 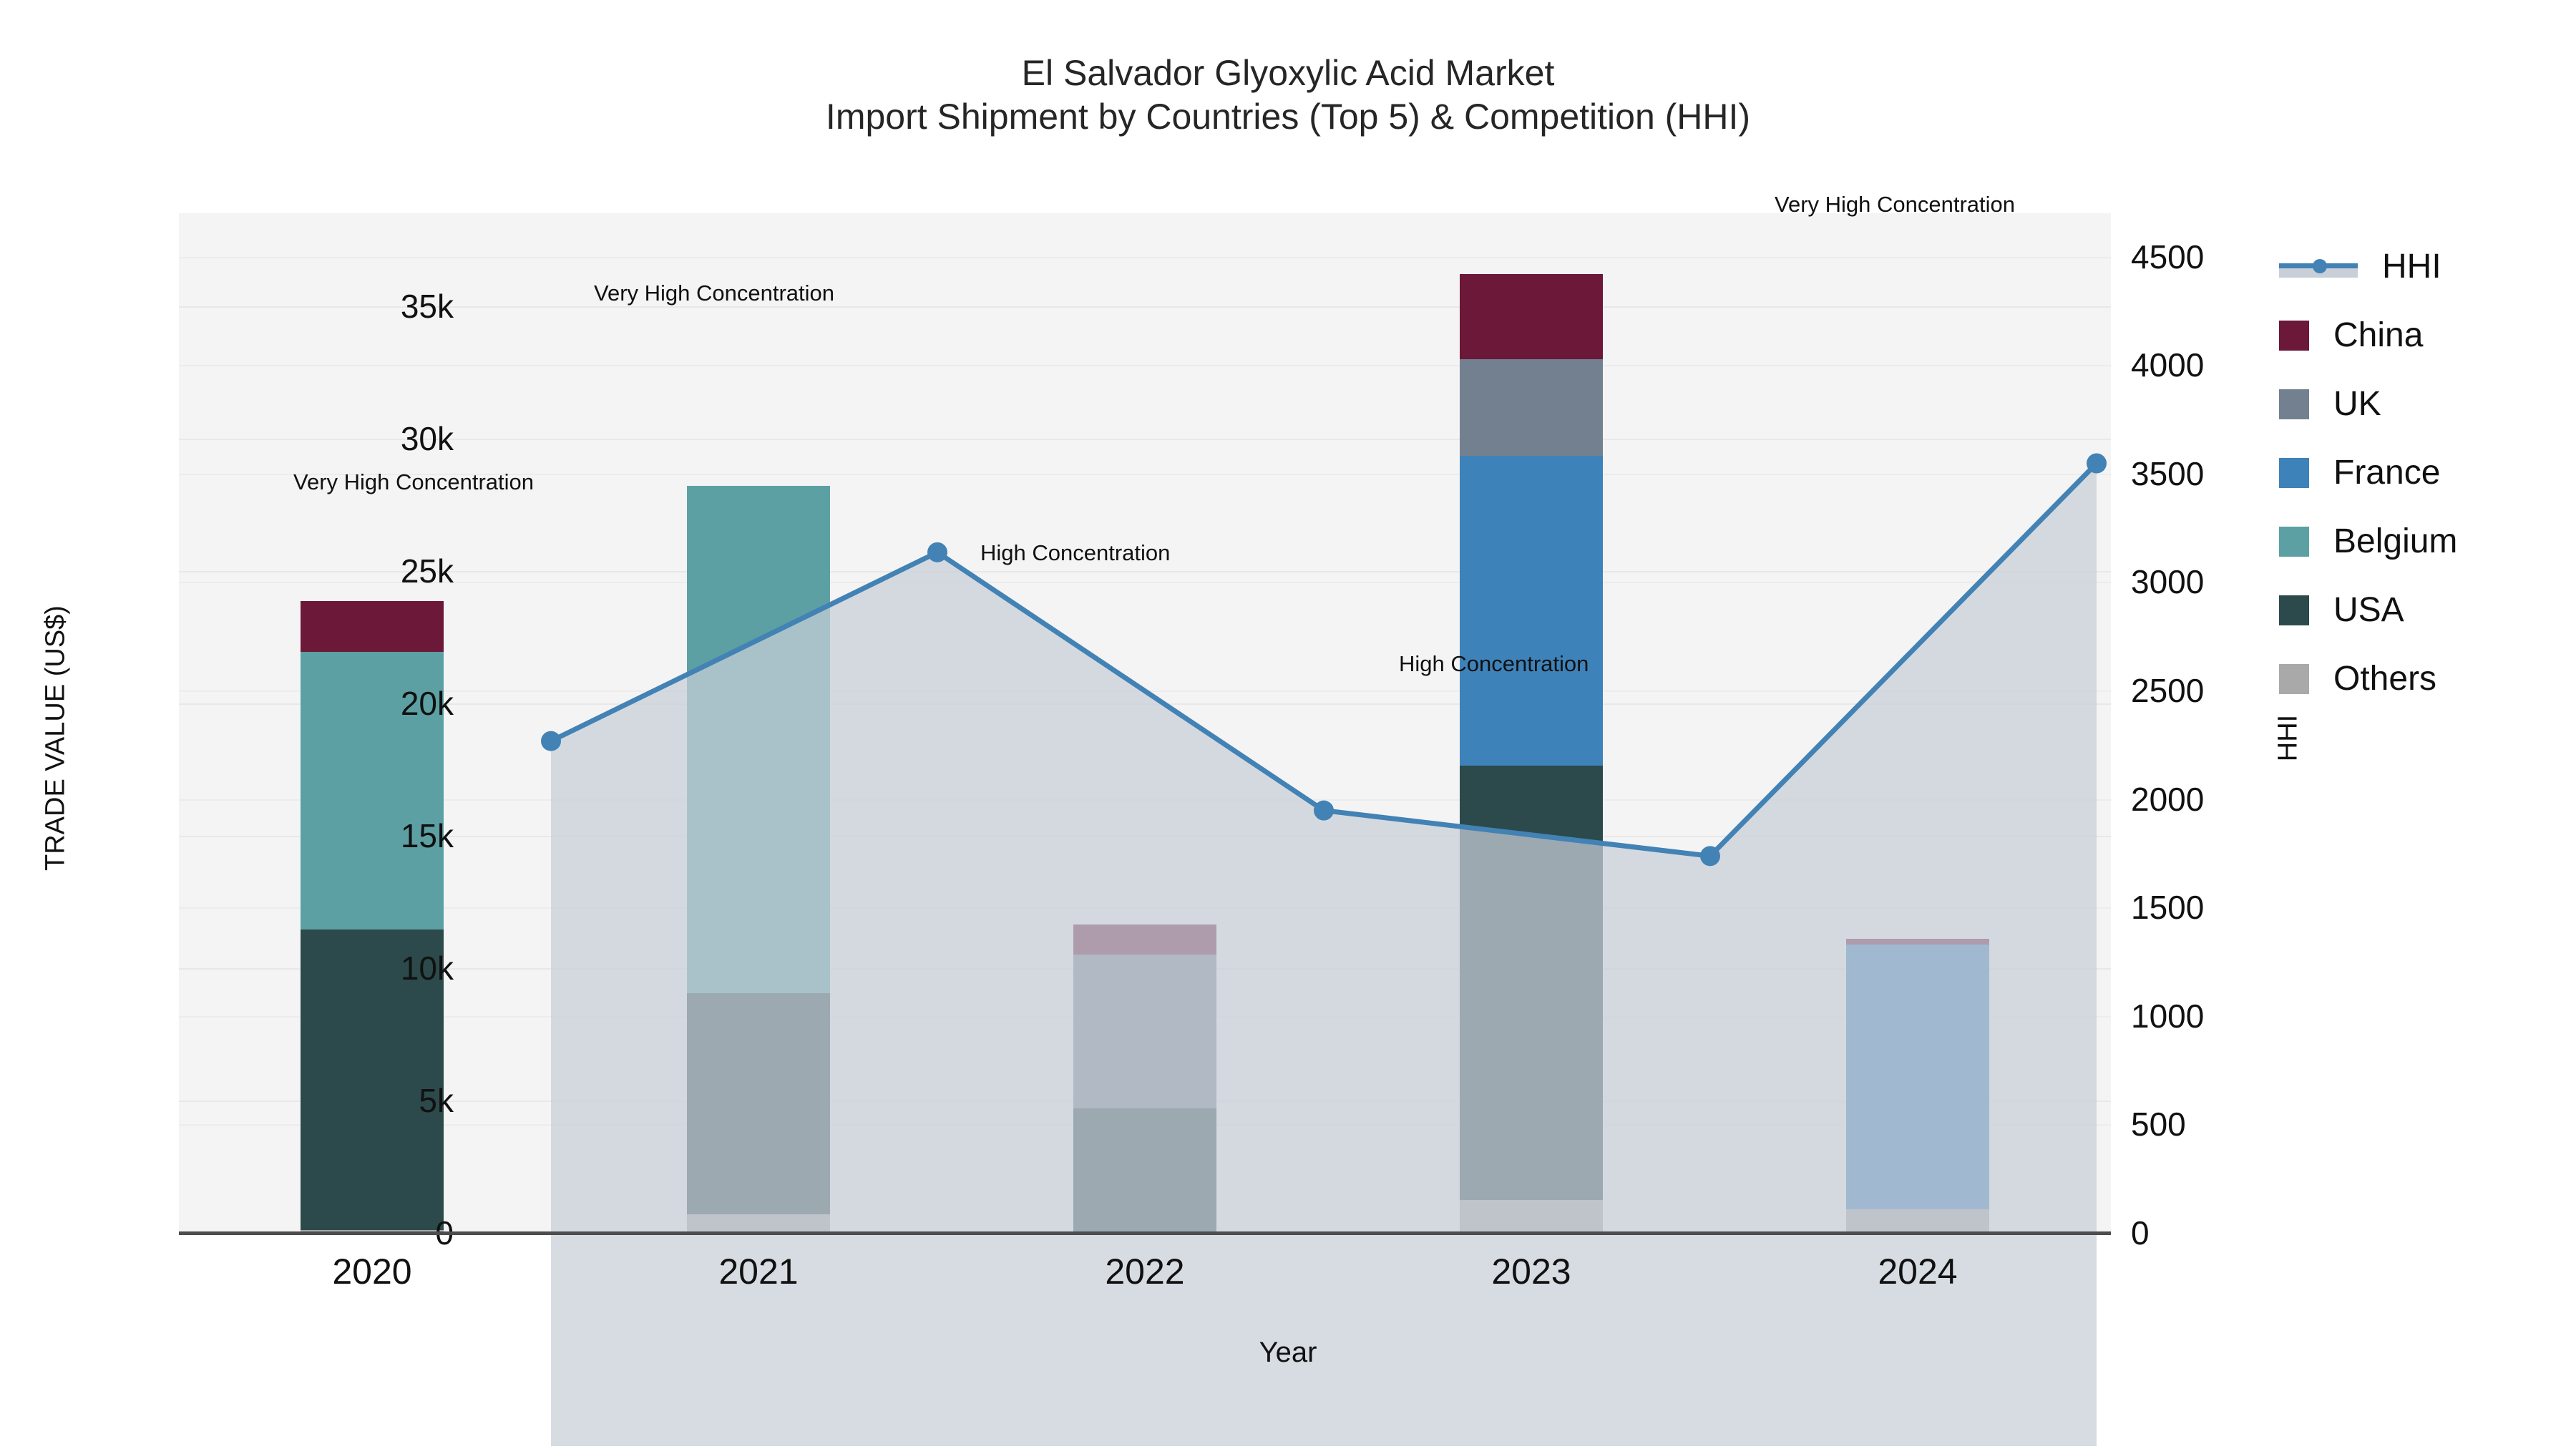 I want to click on legend-item-uk: UK, so click(x=2422, y=404).